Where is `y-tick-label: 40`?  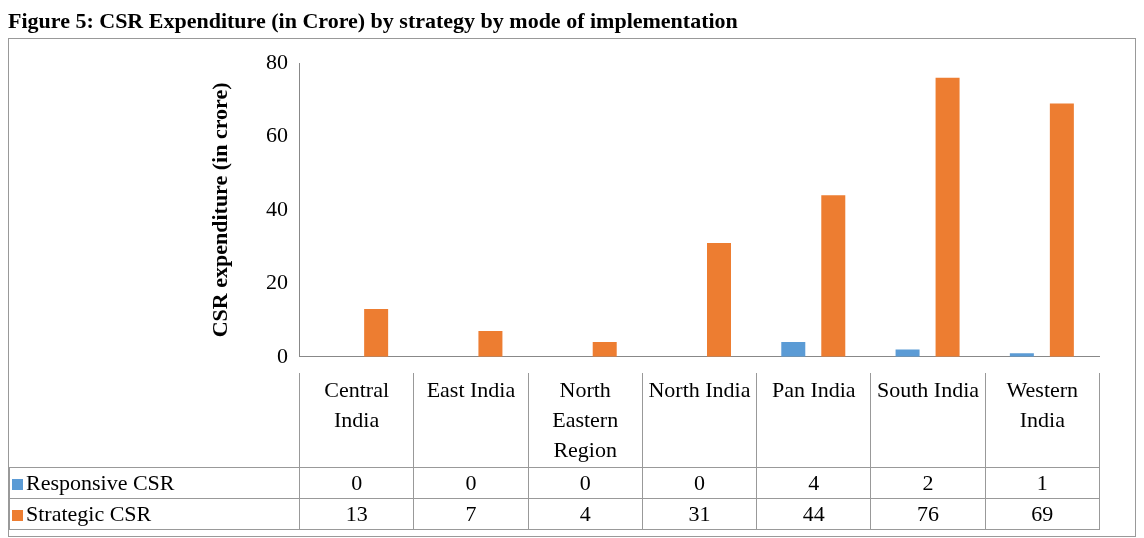 y-tick-label: 40 is located at coordinates (277, 208).